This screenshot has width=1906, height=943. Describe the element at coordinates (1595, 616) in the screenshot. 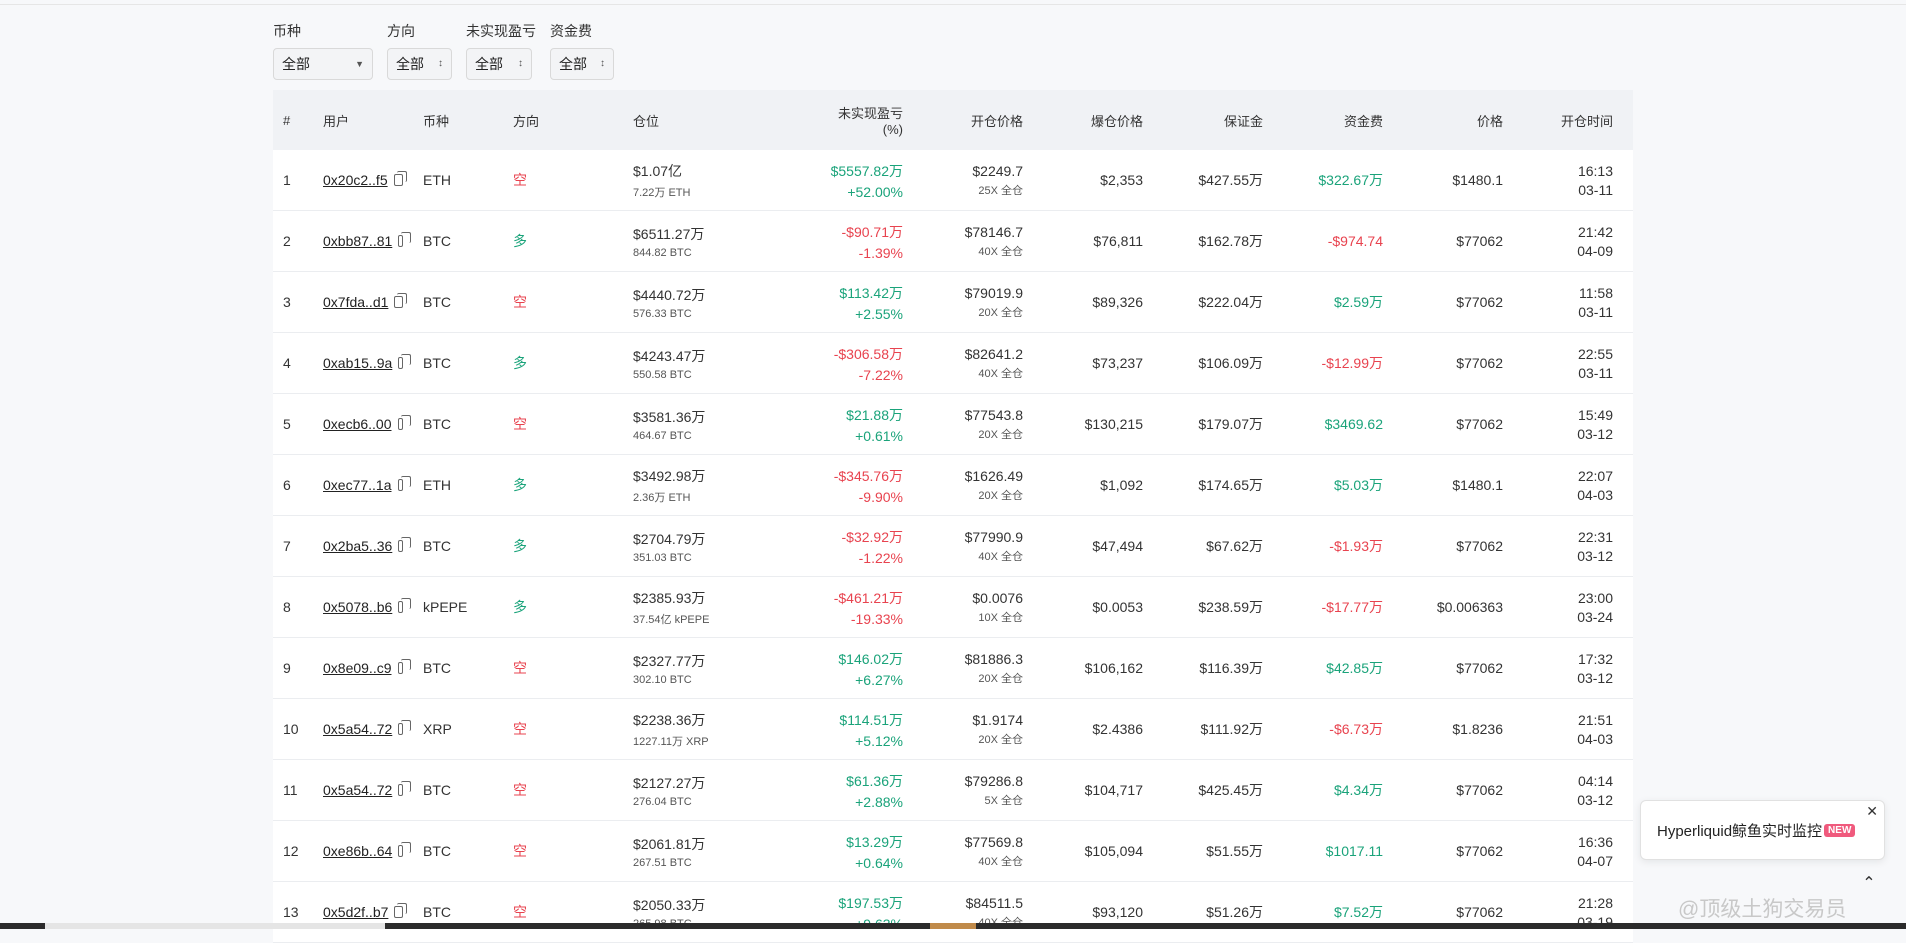

I see `open-date: 03-24` at that location.